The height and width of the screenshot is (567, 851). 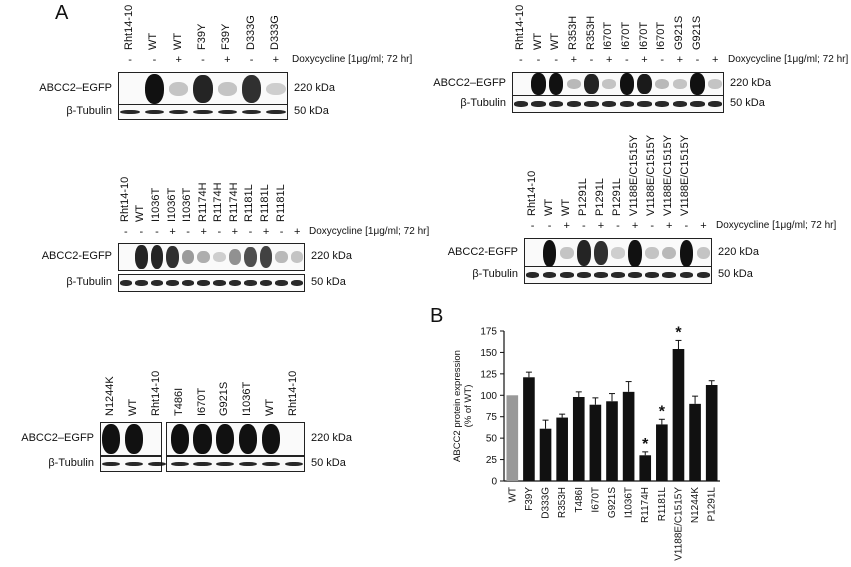 What do you see at coordinates (678, 332) in the screenshot?
I see `significance-star: *` at bounding box center [678, 332].